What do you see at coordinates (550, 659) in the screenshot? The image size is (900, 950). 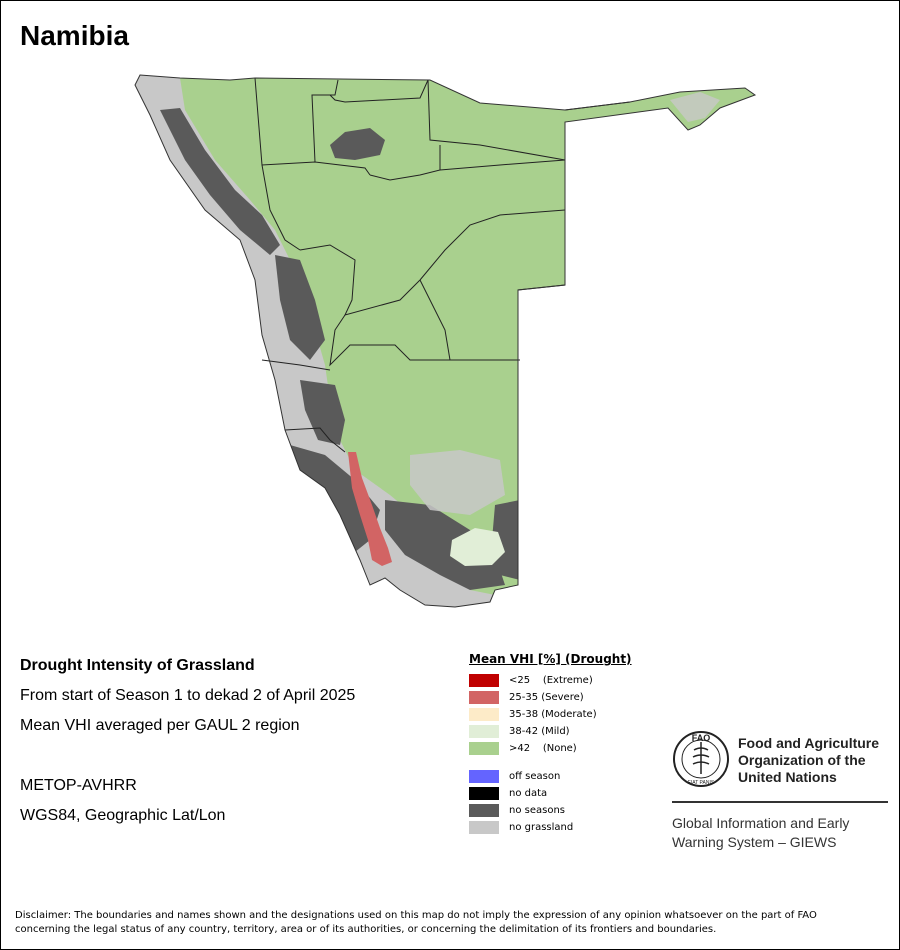 I see `legend-title: Mean VHI [%] (Drought)` at bounding box center [550, 659].